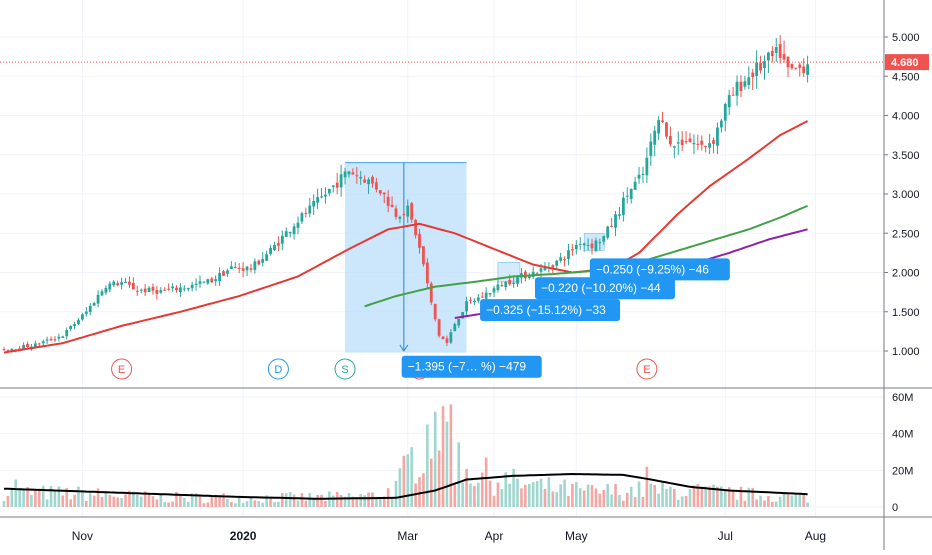 The width and height of the screenshot is (932, 555). Describe the element at coordinates (467, 367) in the screenshot. I see `measure-label-text: −1.395 (−7… %) −479` at that location.